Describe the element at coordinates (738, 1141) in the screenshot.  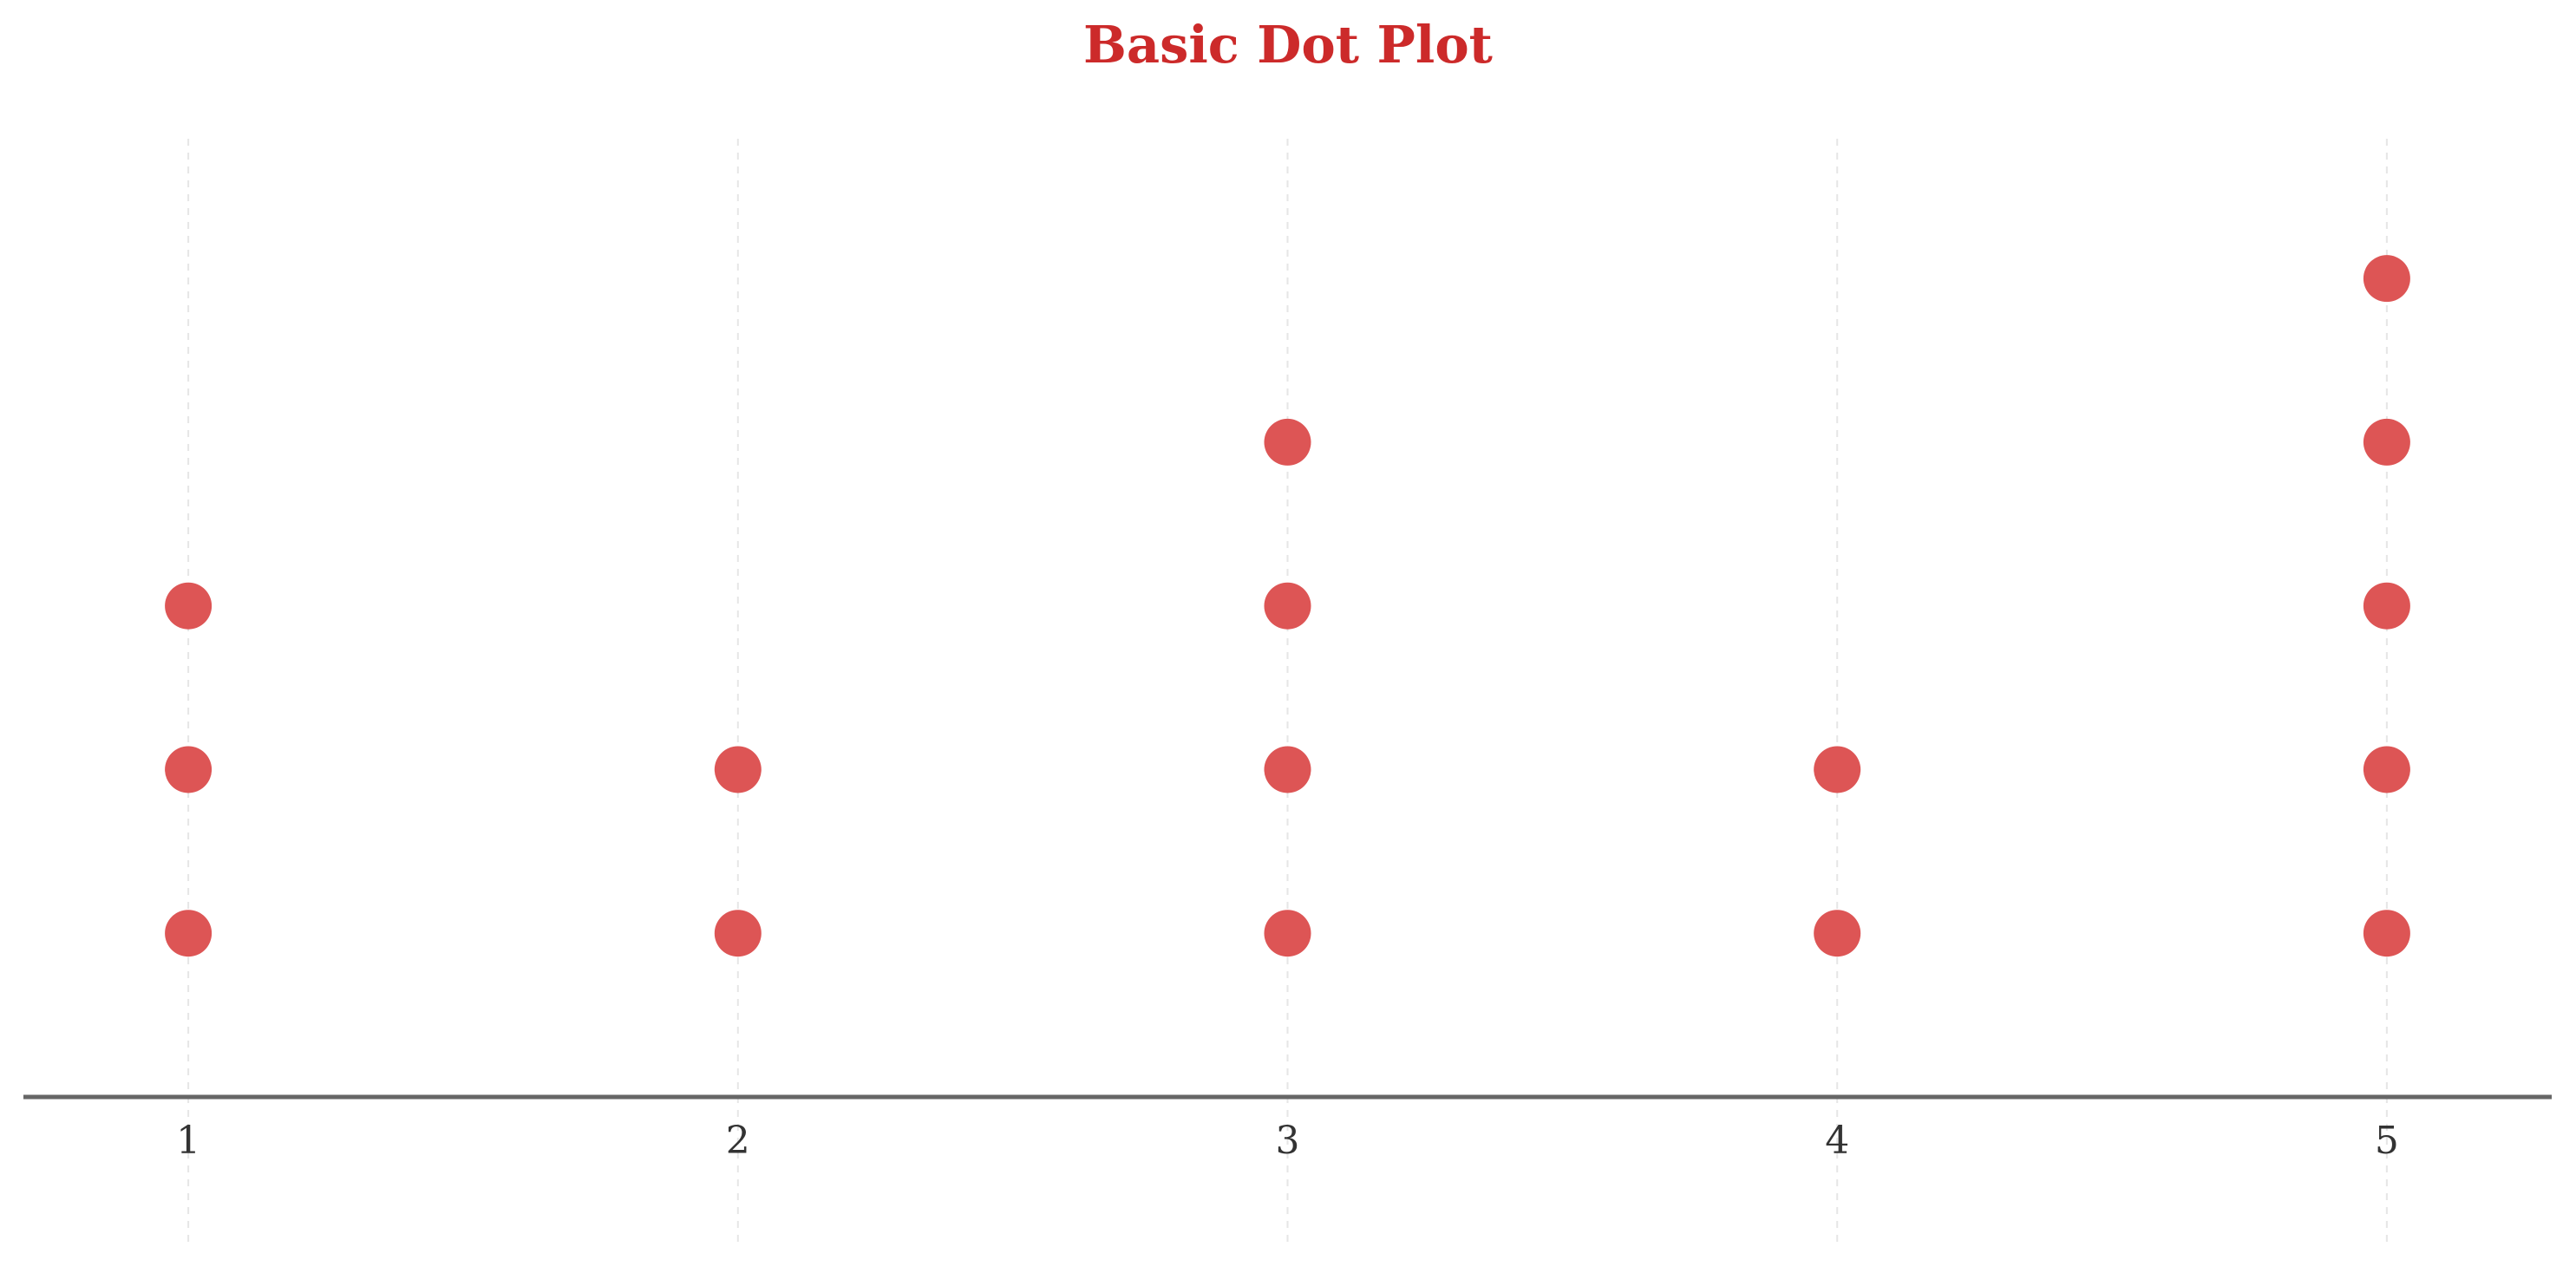
I see `x-tick-label: 2` at that location.